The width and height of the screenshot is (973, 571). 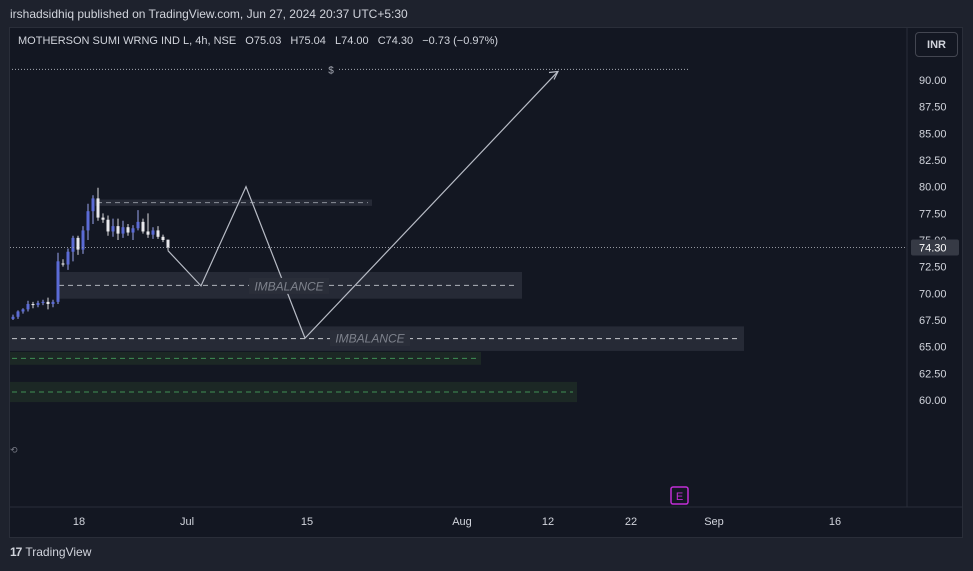 I want to click on close-value: 74.30, so click(x=399, y=41).